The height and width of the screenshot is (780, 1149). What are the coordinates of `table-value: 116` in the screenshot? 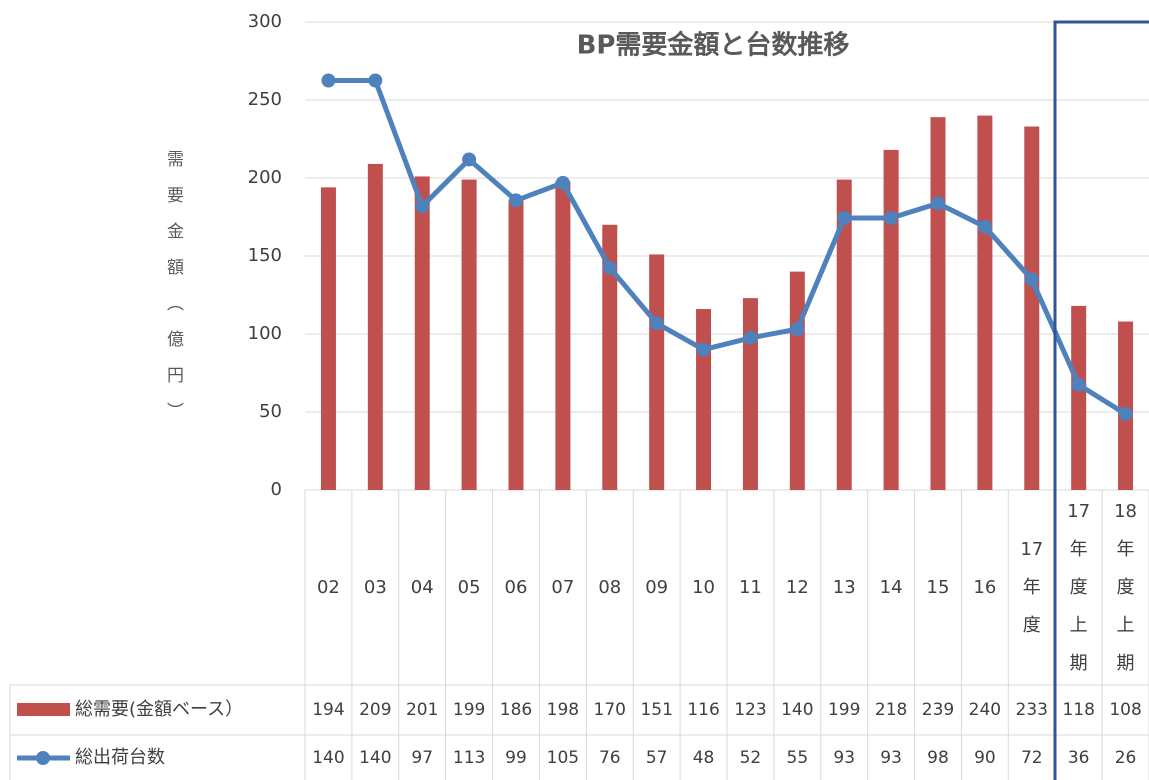 It's located at (703, 710).